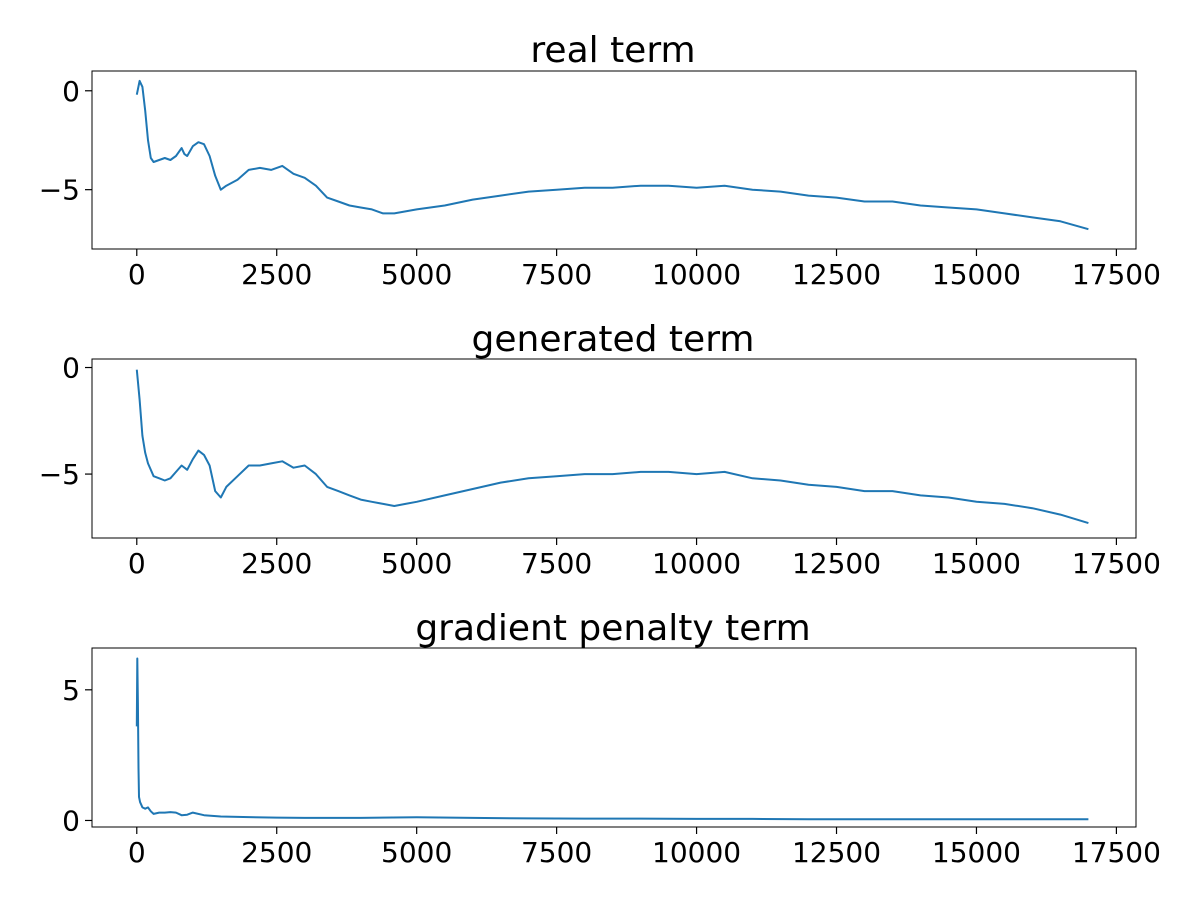  I want to click on y-tick-label: 5, so click(71, 690).